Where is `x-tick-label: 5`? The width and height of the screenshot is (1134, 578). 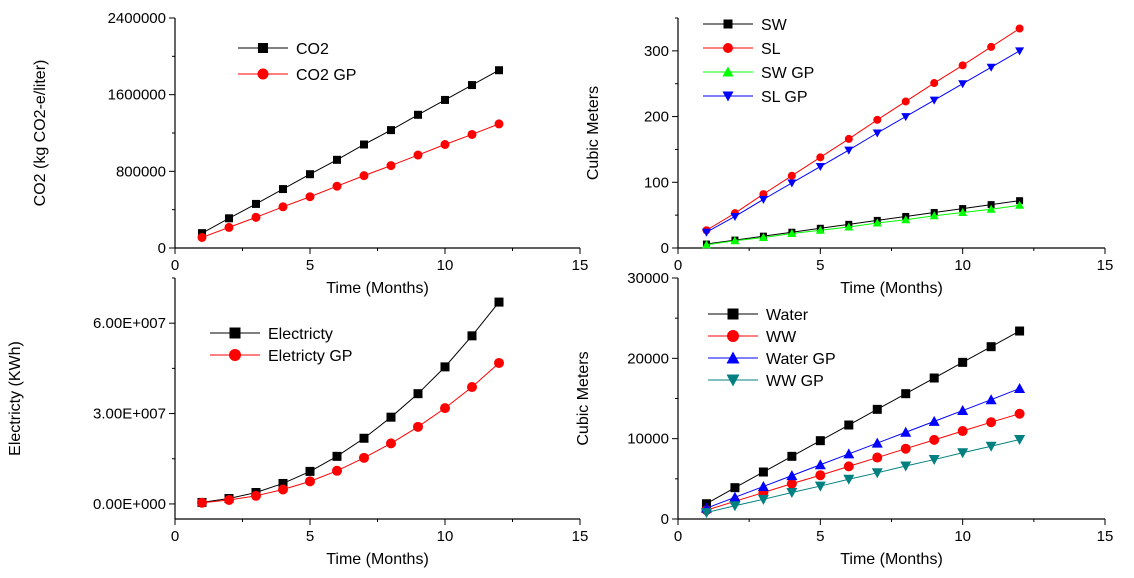
x-tick-label: 5 is located at coordinates (820, 265).